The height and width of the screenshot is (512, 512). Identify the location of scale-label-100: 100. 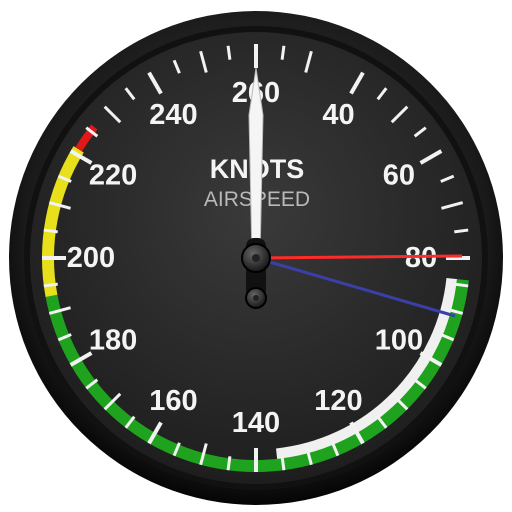
(399, 341).